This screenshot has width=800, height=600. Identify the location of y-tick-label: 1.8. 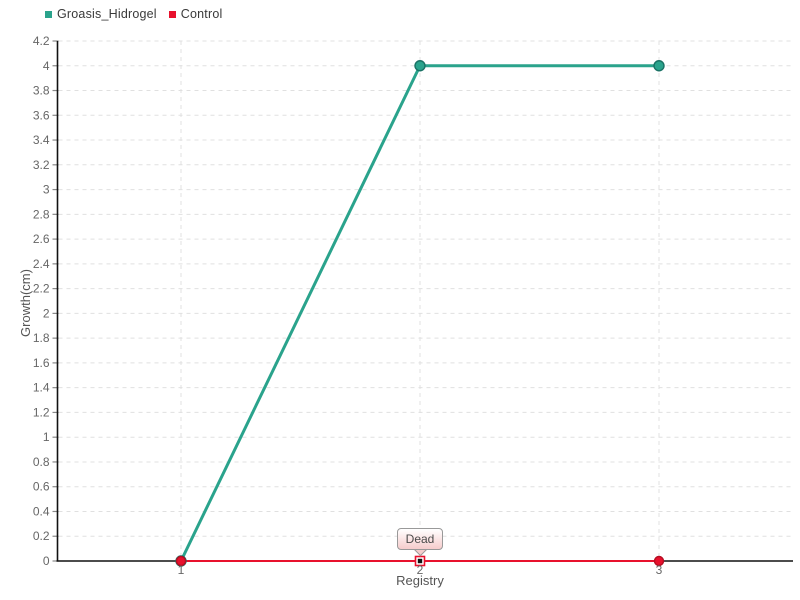
(41, 338).